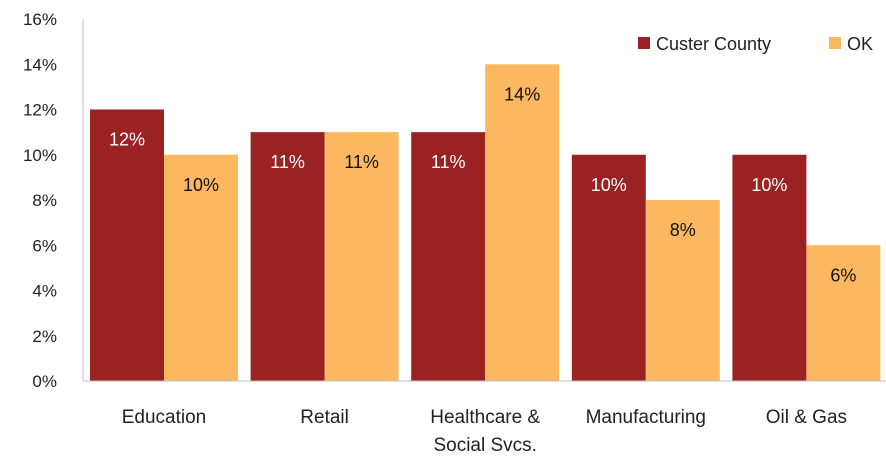 This screenshot has width=886, height=458. What do you see at coordinates (40, 155) in the screenshot?
I see `y-tick-label: 10%` at bounding box center [40, 155].